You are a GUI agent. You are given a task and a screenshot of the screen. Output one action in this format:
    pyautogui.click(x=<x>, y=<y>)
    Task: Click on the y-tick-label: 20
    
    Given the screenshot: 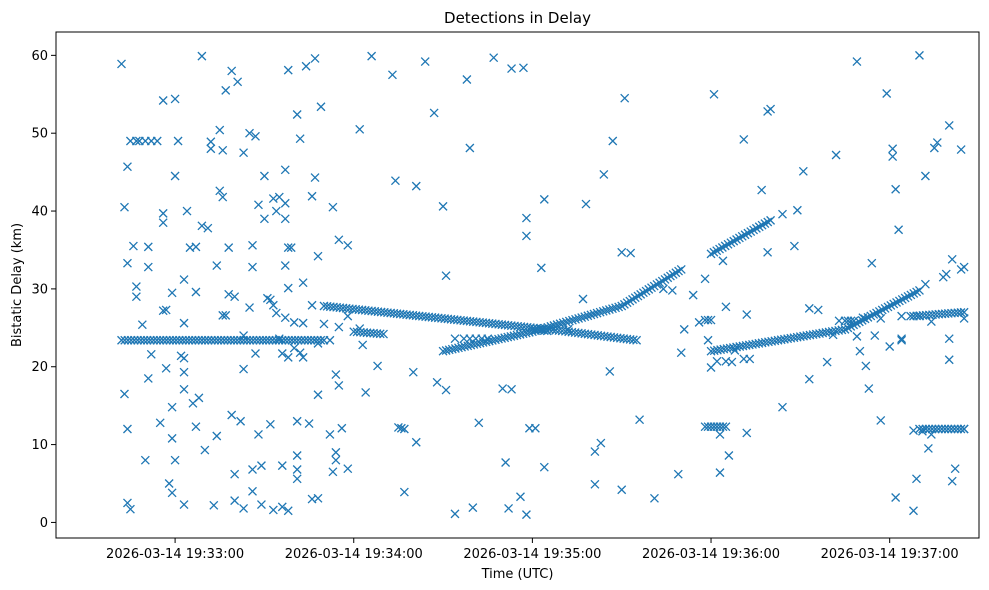 What is the action you would take?
    pyautogui.click(x=39, y=367)
    